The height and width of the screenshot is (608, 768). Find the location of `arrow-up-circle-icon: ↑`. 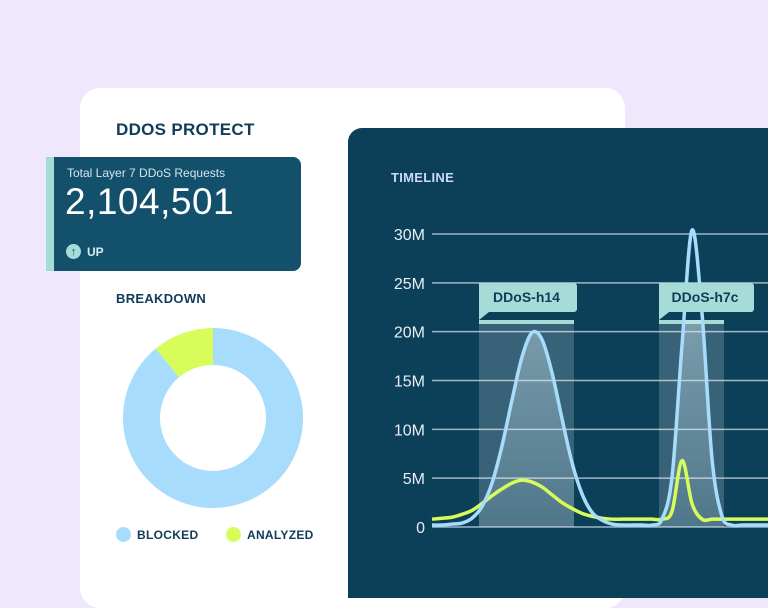

arrow-up-circle-icon: ↑ is located at coordinates (73, 251).